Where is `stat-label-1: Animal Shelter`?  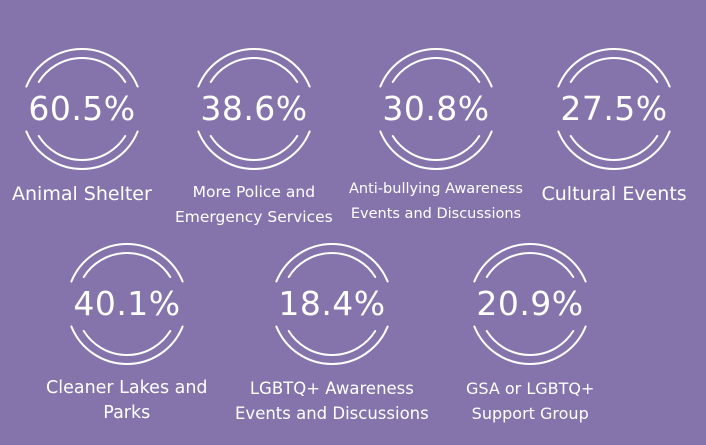
stat-label-1: Animal Shelter is located at coordinates (82, 194).